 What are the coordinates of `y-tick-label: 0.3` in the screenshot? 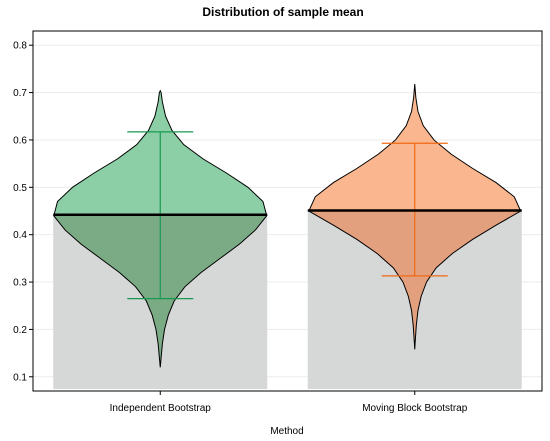 It's located at (20, 283).